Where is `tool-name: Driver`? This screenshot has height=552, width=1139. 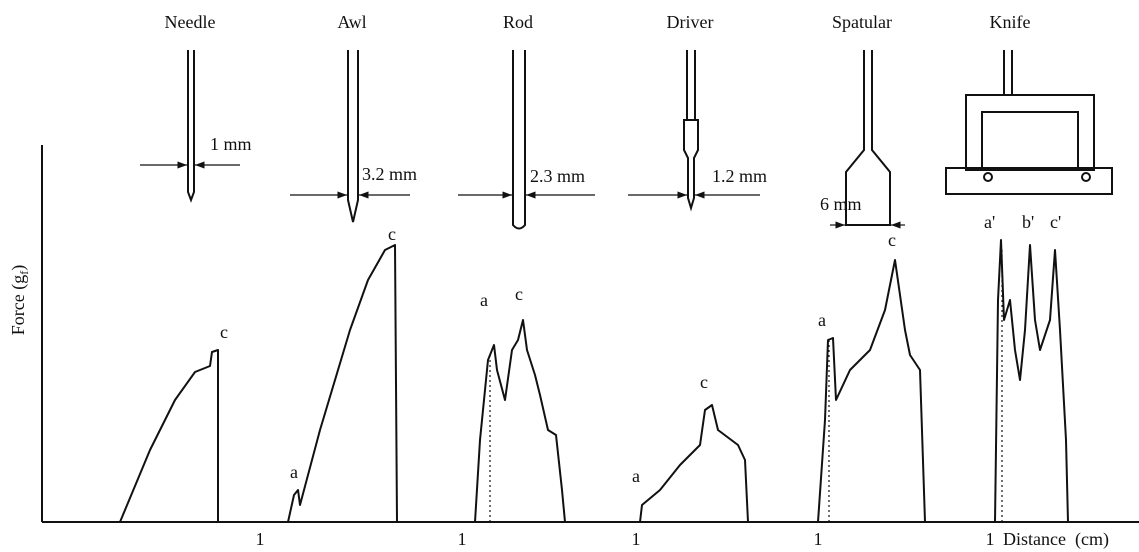
tool-name: Driver is located at coordinates (690, 22).